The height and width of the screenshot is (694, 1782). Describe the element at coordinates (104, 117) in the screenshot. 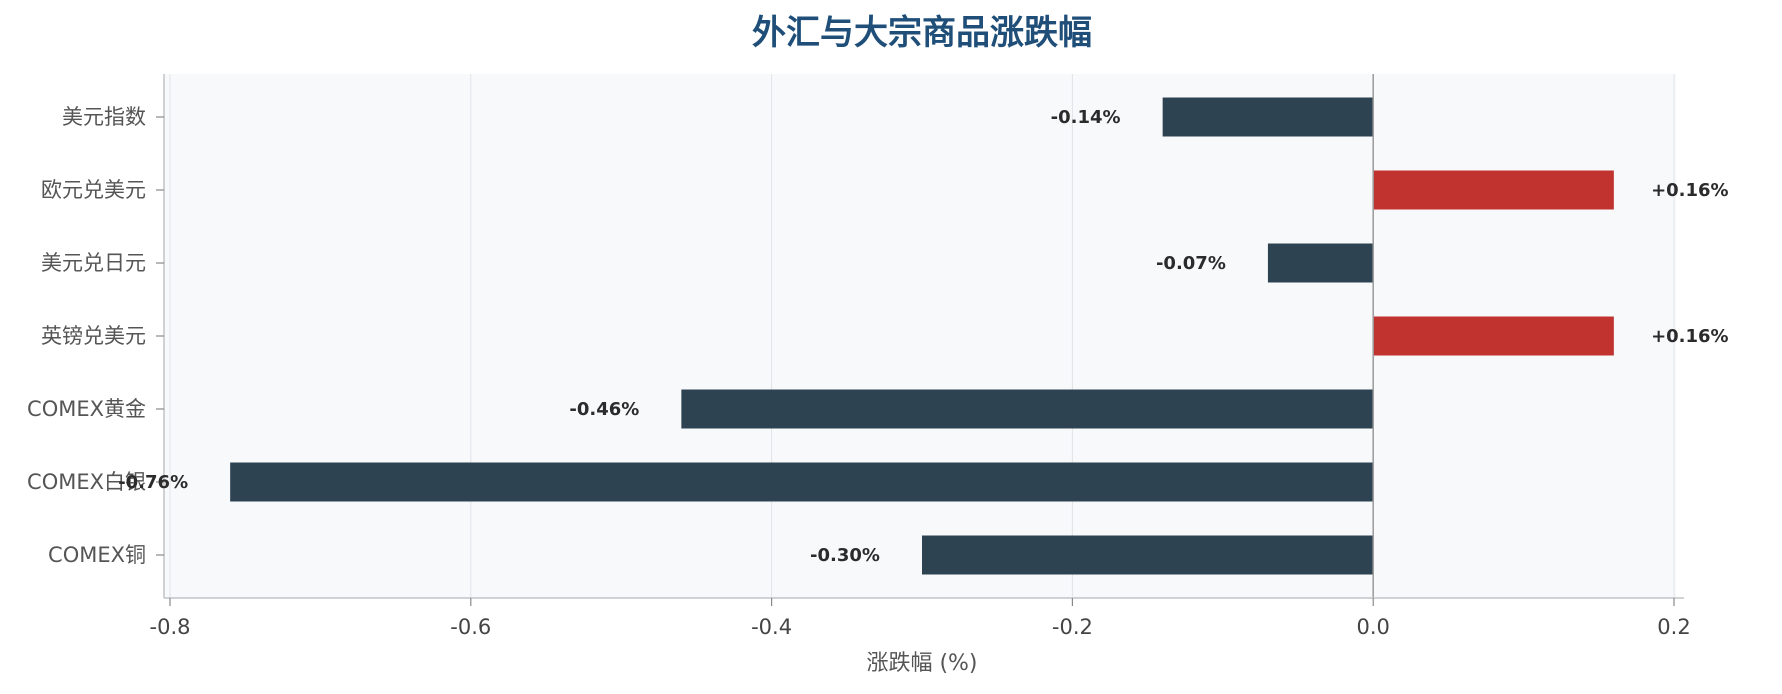

I see `y-tick-label: 美元指数` at that location.